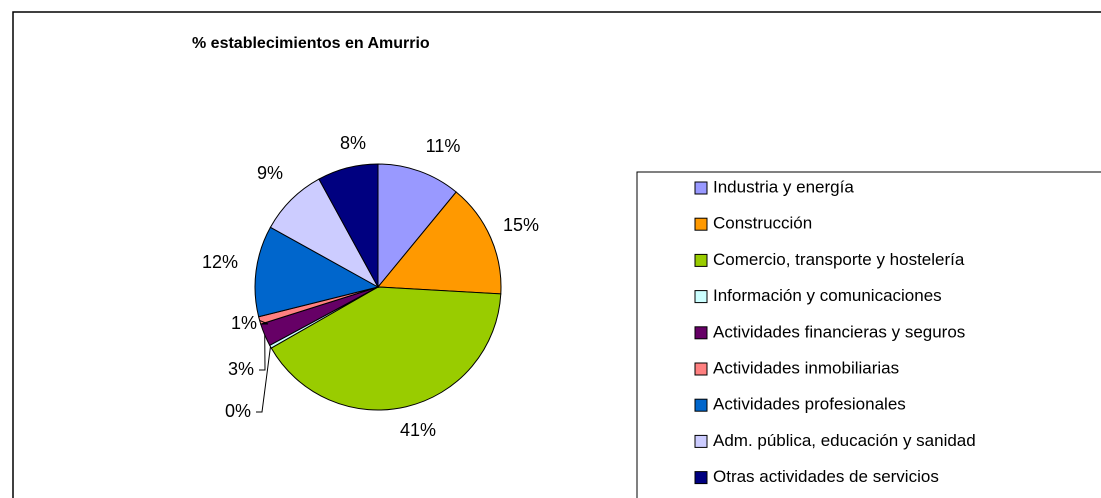 This screenshot has height=498, width=1101. What do you see at coordinates (826, 476) in the screenshot?
I see `legend-label: Otras actividades de servicios` at bounding box center [826, 476].